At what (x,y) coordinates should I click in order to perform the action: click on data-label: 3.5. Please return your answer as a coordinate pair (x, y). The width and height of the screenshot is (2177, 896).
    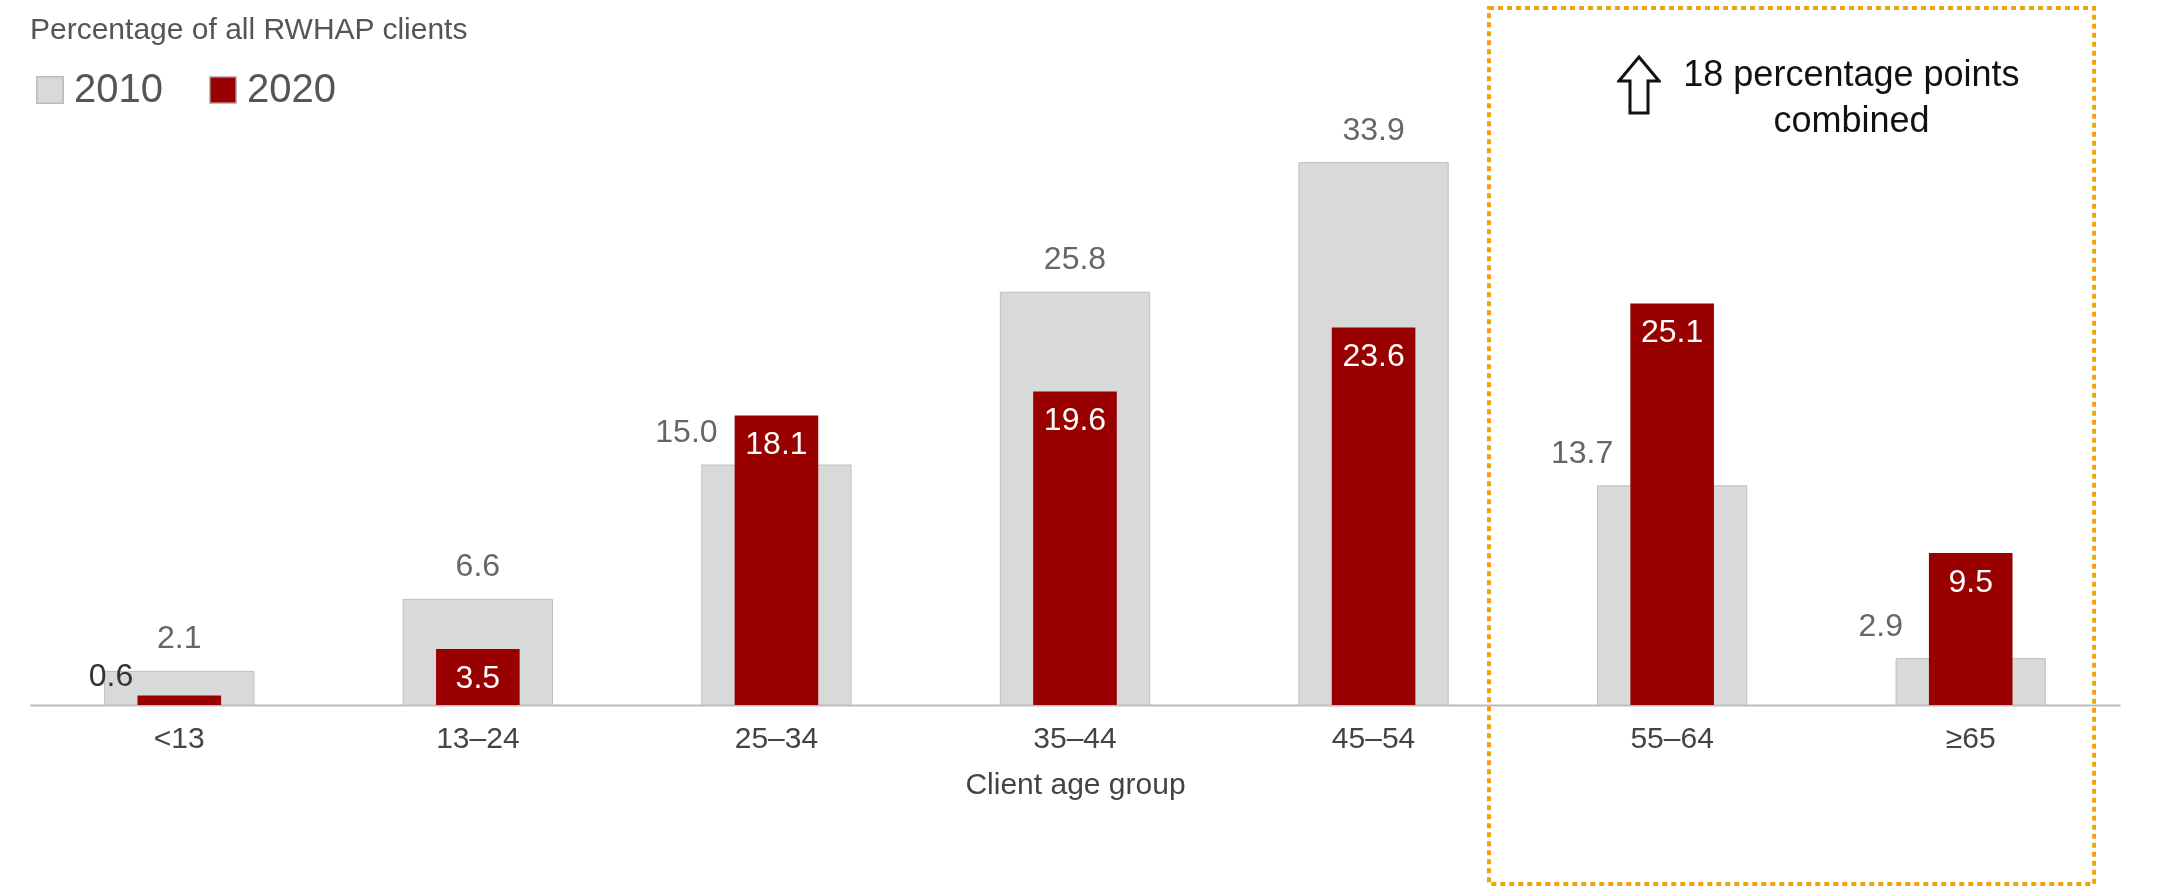
    Looking at the image, I should click on (478, 677).